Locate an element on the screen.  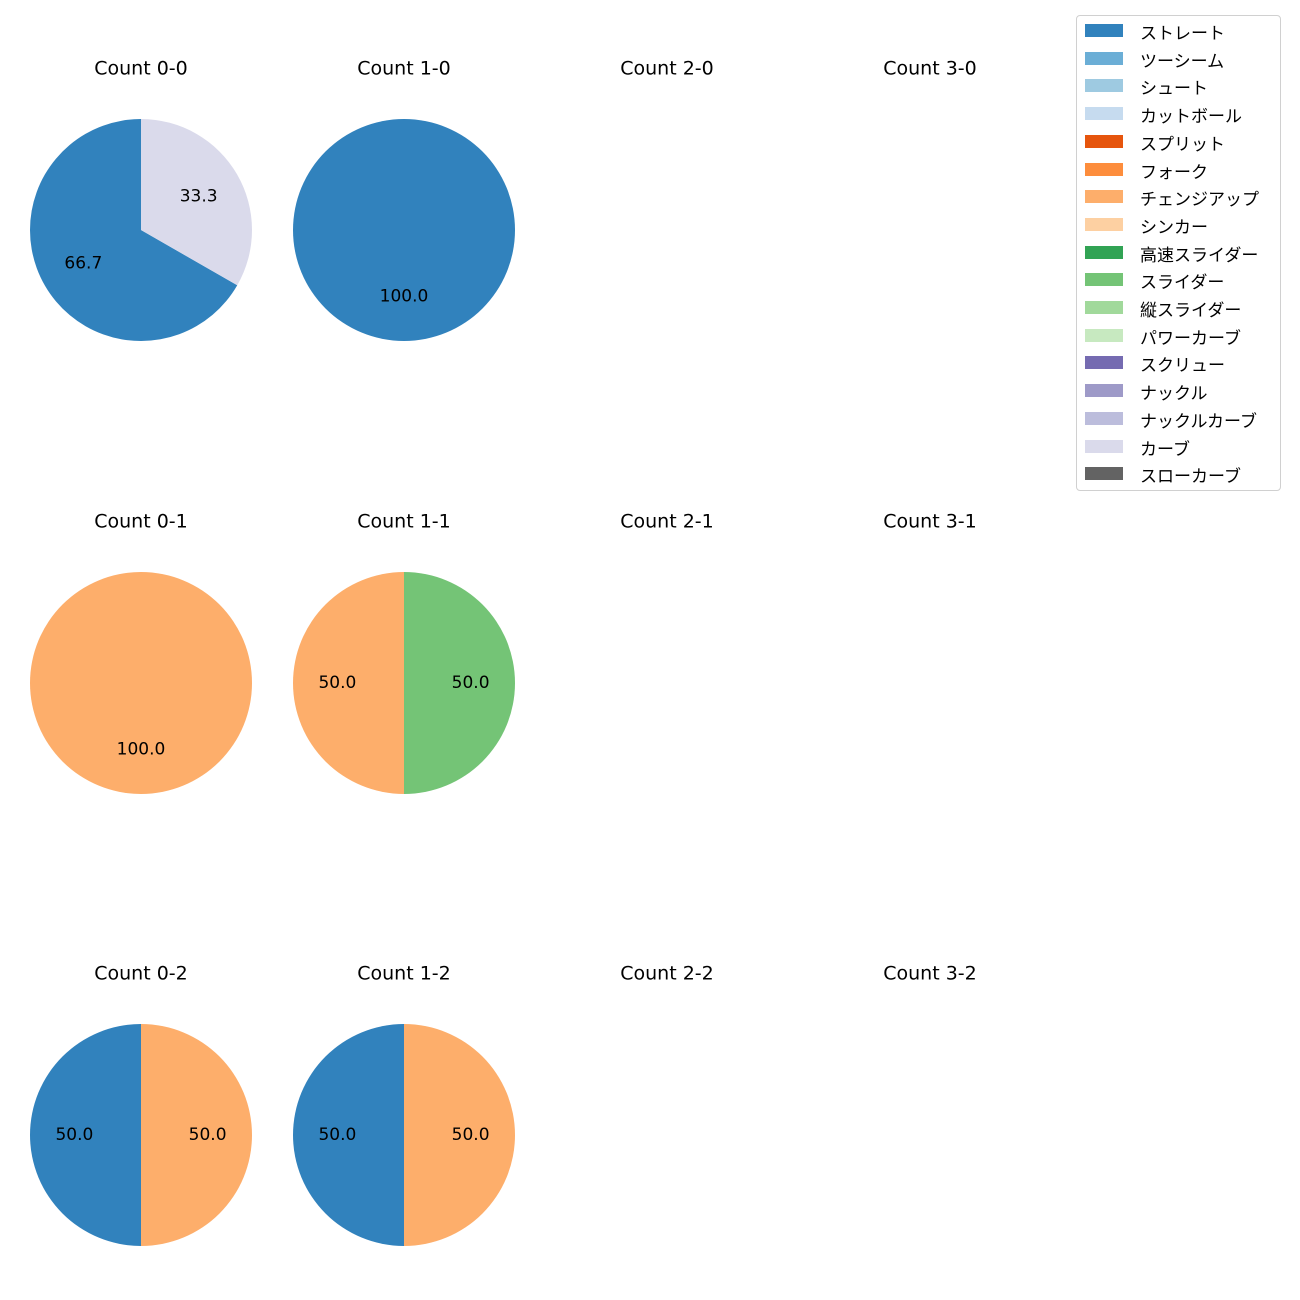
legend-label: シュート is located at coordinates (1174, 89).